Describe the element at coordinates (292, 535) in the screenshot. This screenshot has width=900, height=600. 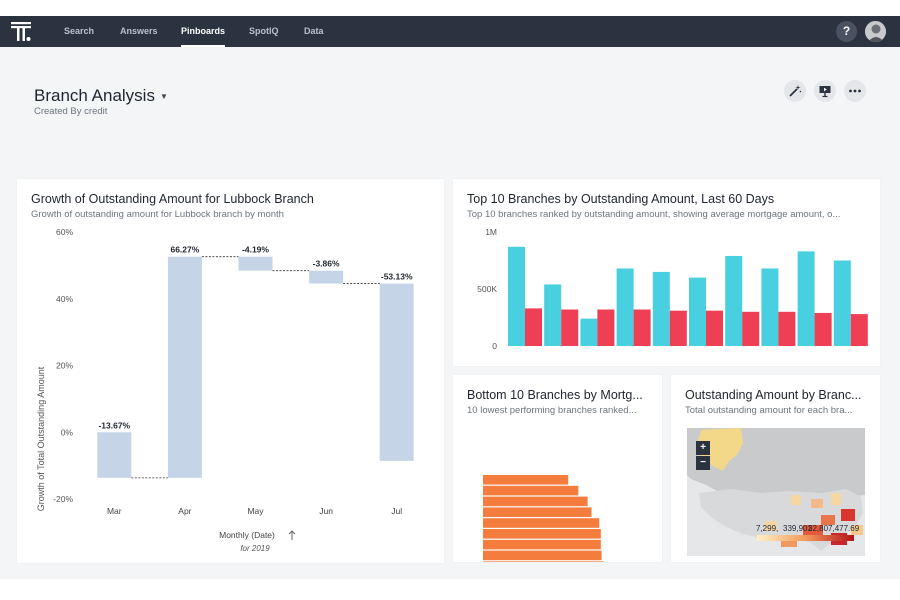
I see `sort-arrow-icon` at that location.